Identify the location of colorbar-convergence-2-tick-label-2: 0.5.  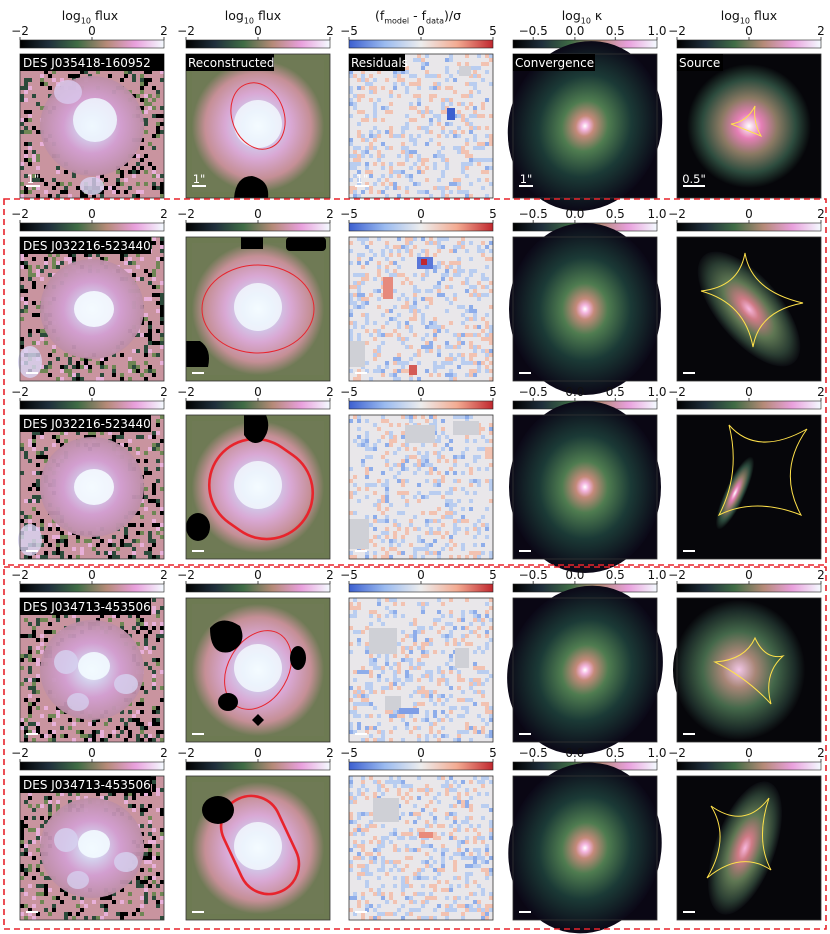
(615, 214).